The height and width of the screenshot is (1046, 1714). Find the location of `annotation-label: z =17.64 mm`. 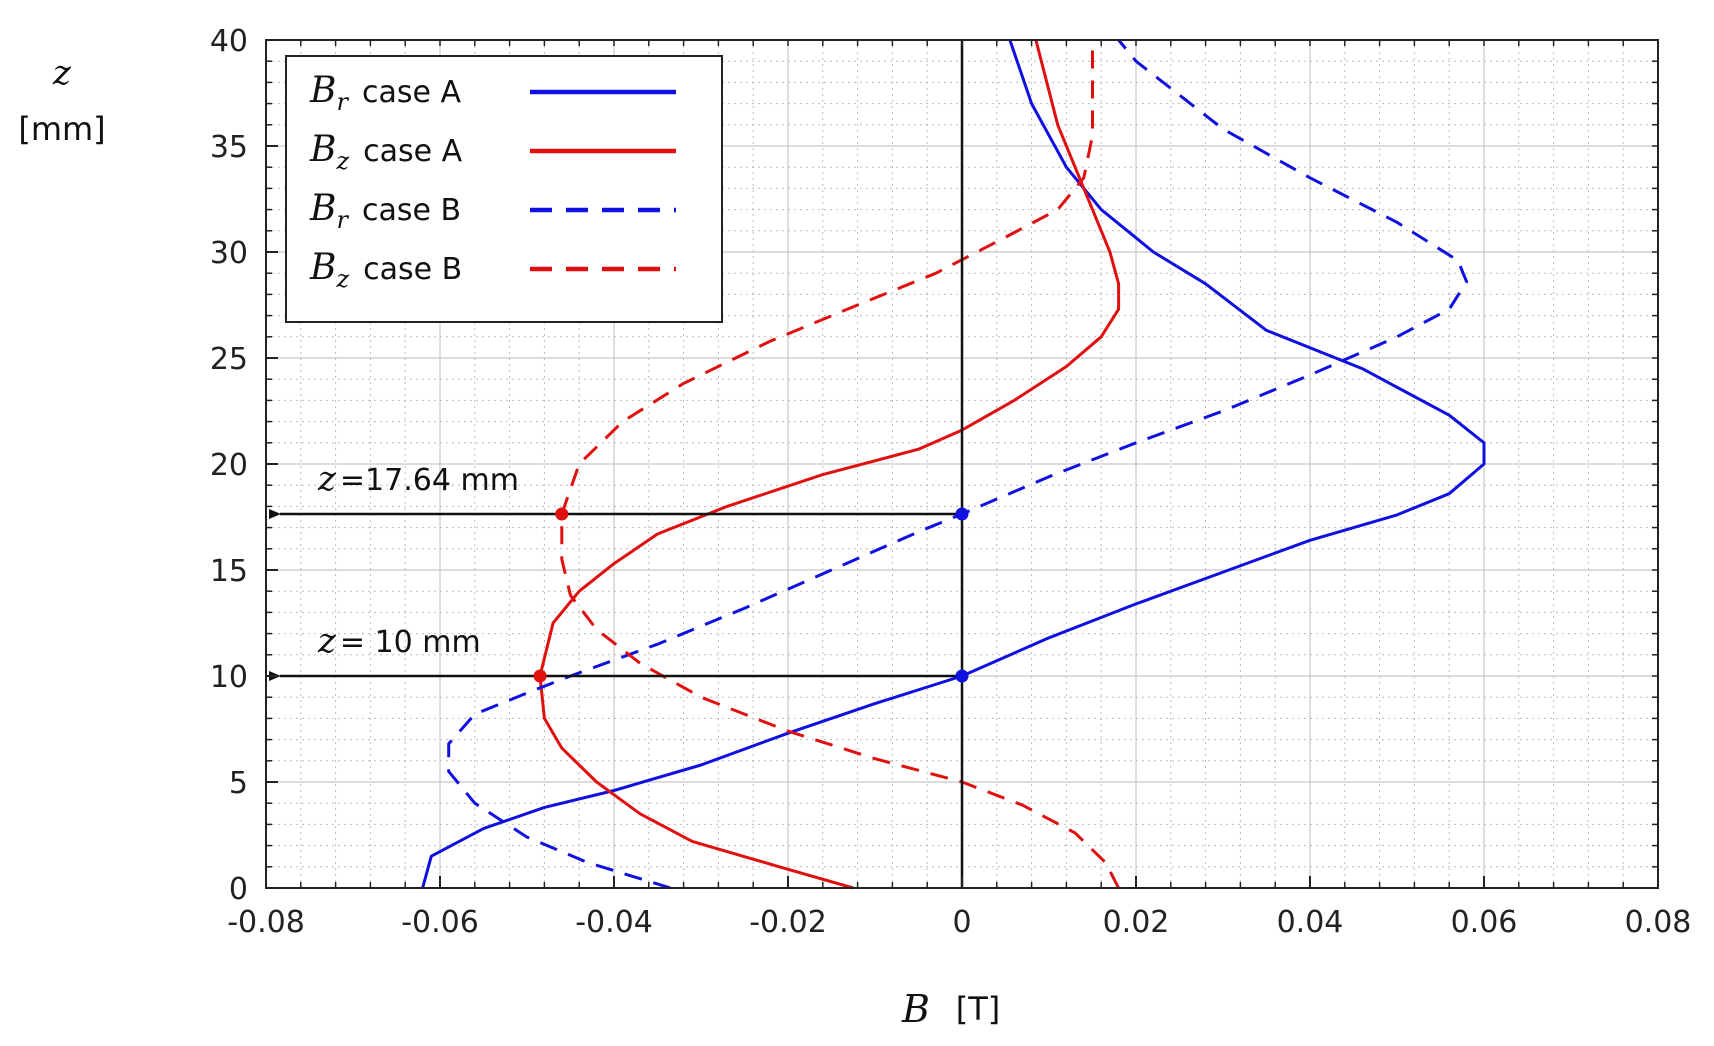

annotation-label: z =17.64 mm is located at coordinates (418, 479).